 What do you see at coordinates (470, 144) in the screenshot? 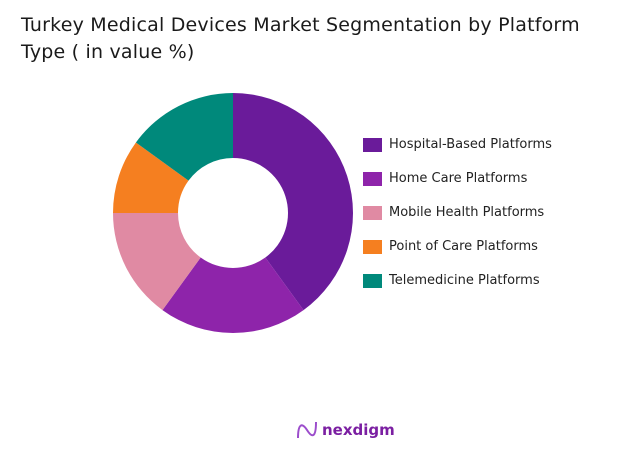
I see `legend-label: Hospital-Based Platforms` at bounding box center [470, 144].